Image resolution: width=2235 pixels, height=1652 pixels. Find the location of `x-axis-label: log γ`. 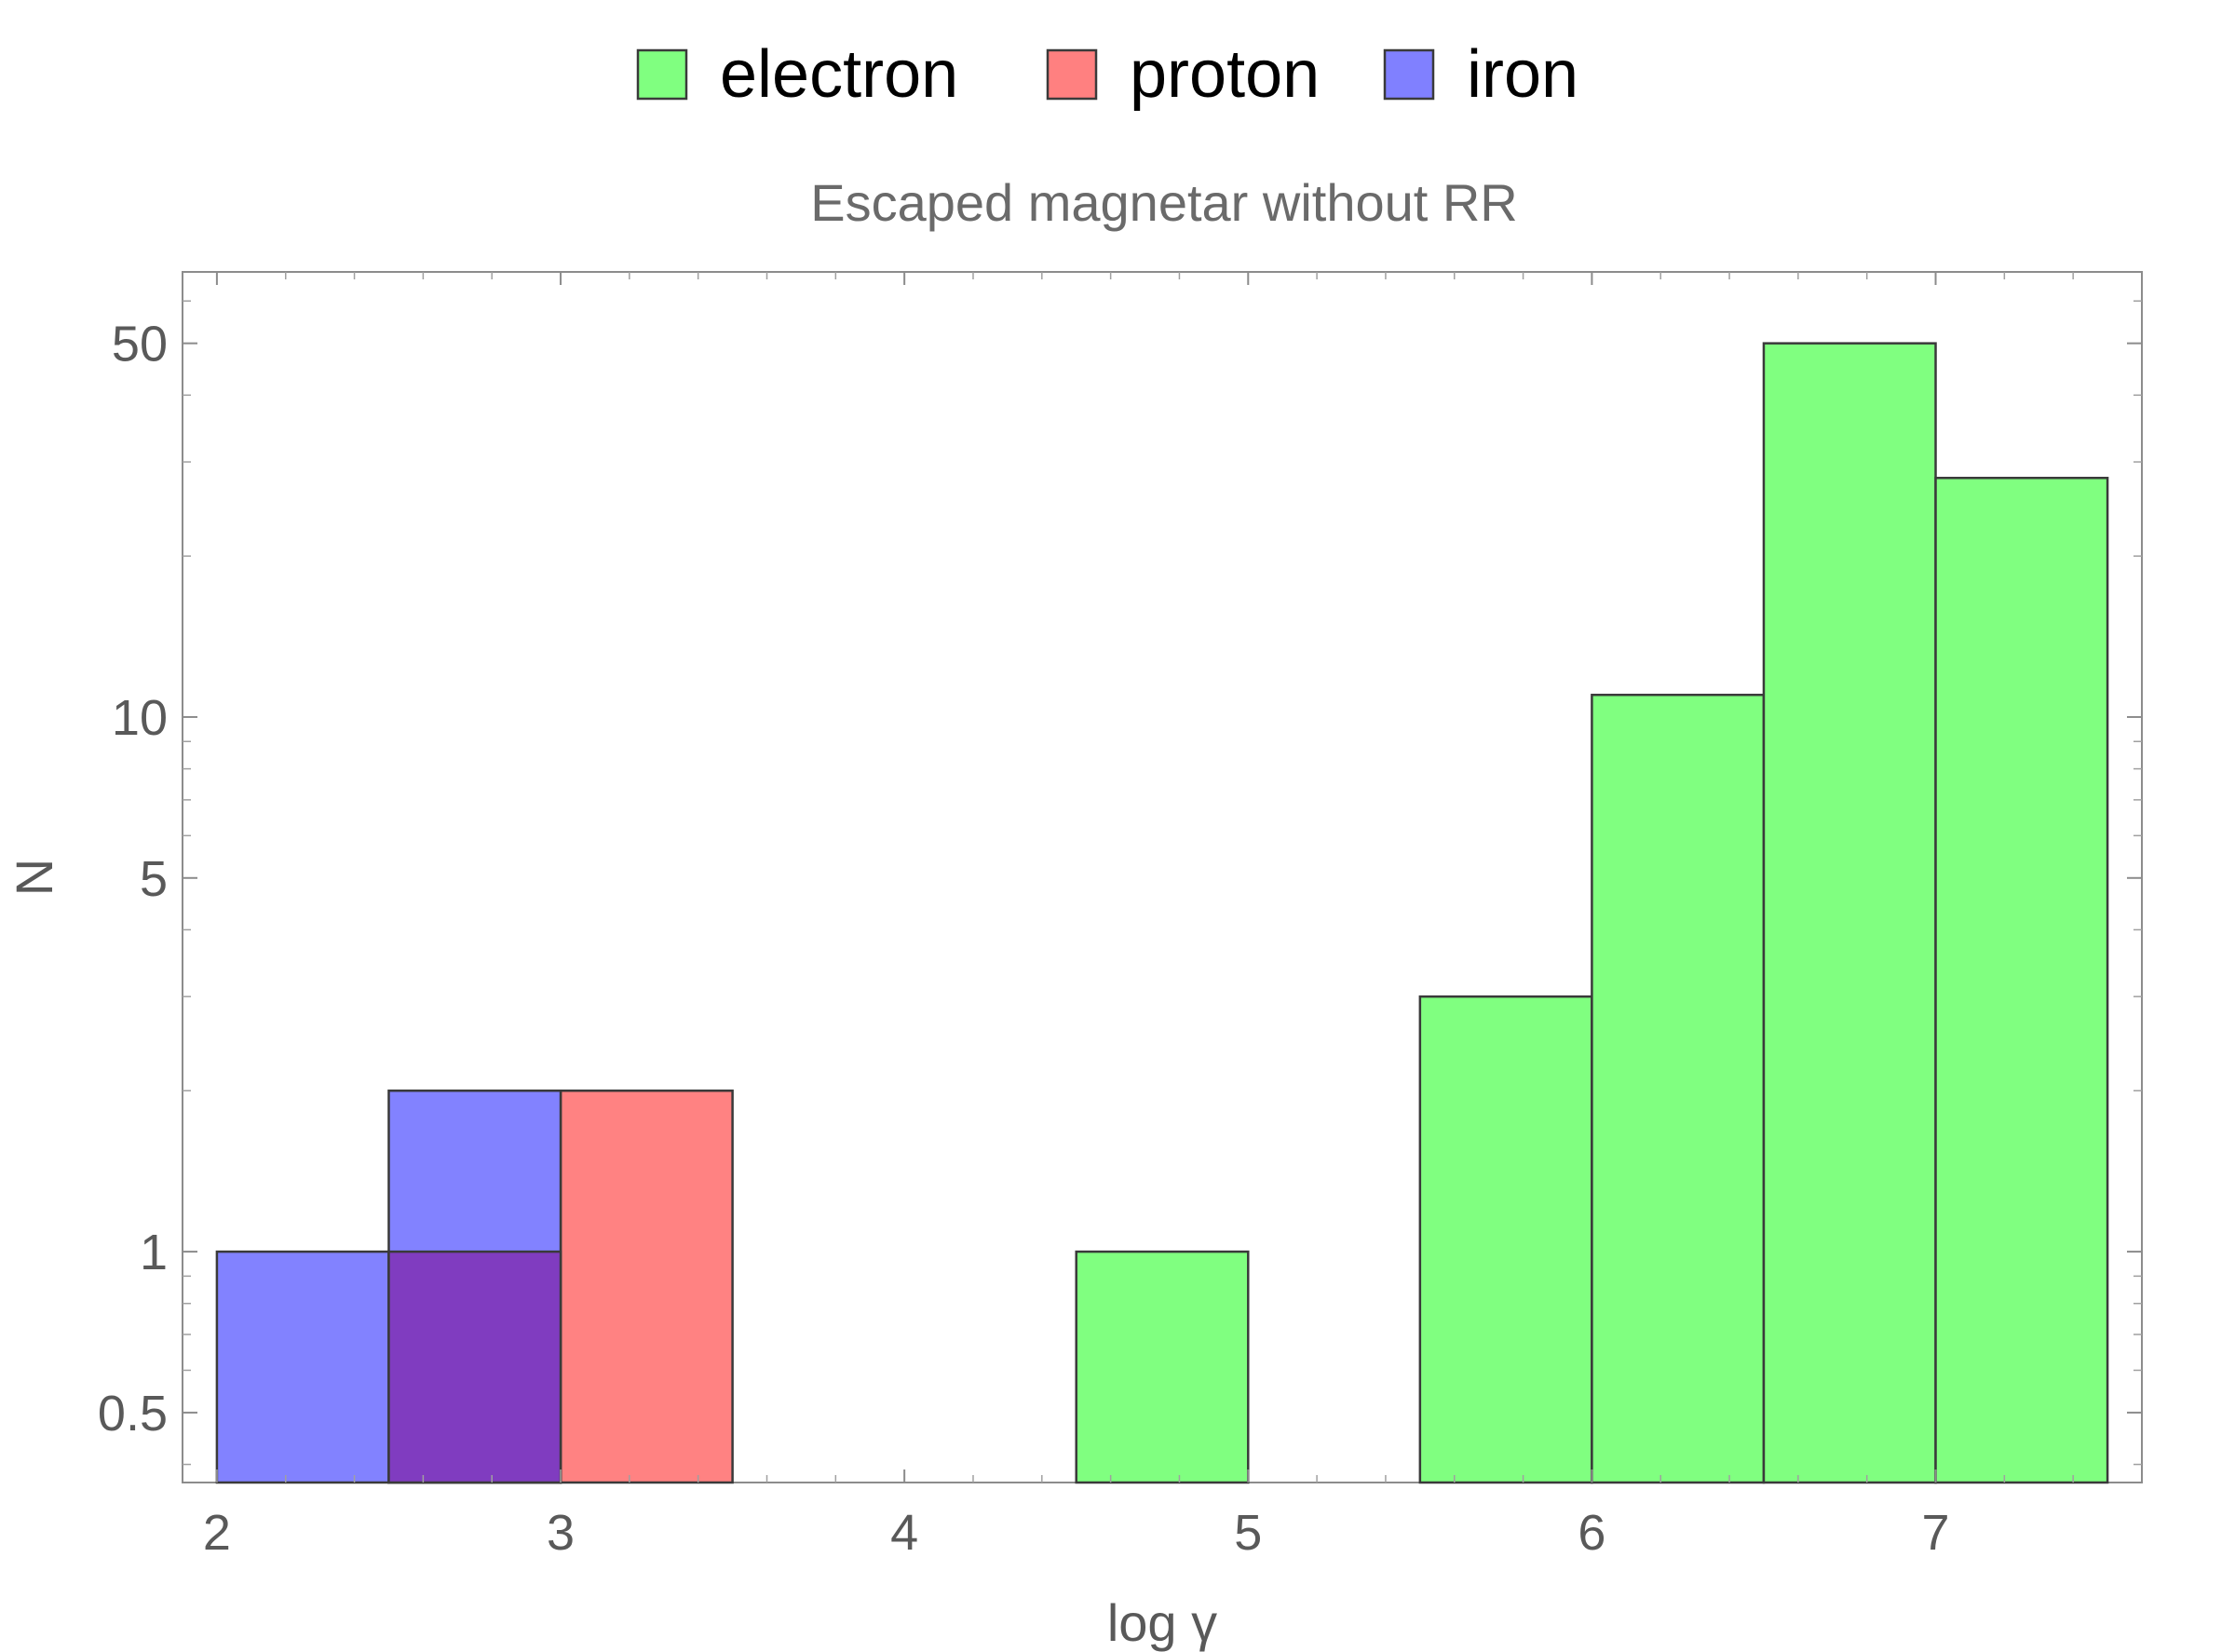

x-axis-label: log γ is located at coordinates (1162, 1622).